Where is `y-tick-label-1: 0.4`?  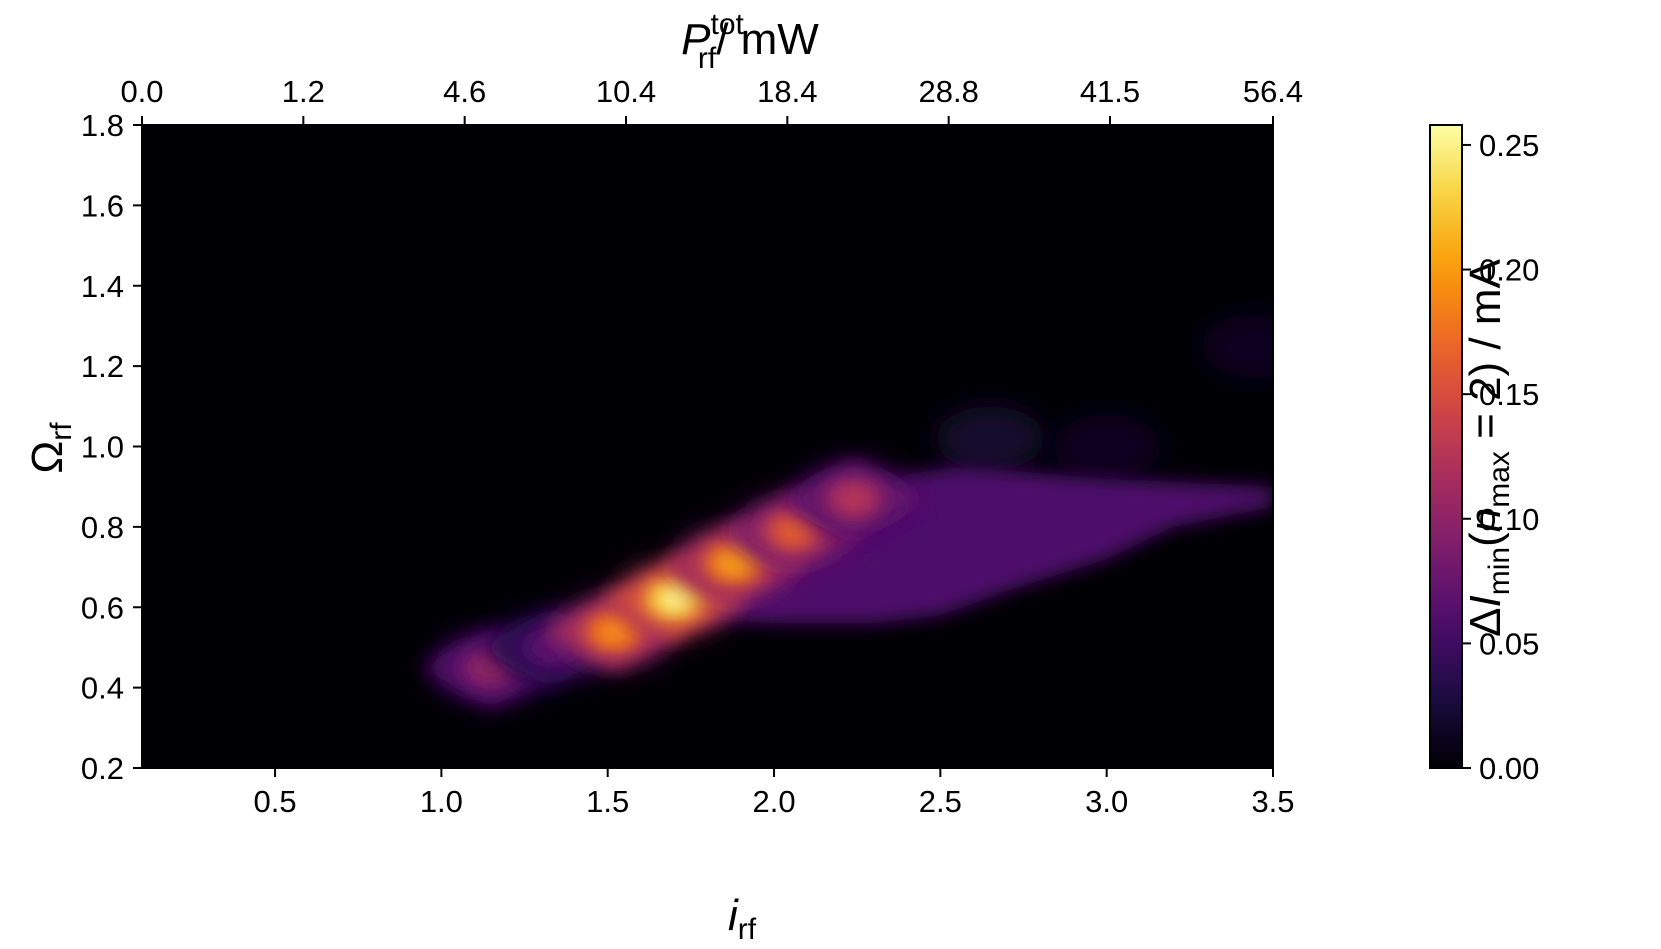 y-tick-label-1: 0.4 is located at coordinates (102, 688).